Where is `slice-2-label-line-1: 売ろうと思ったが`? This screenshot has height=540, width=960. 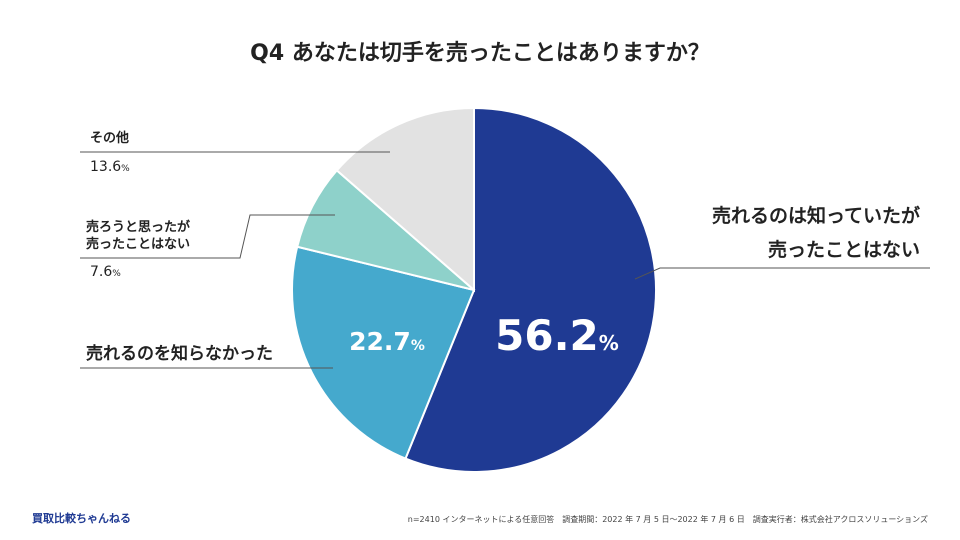
slice-2-label-line-1: 売ろうと思ったが is located at coordinates (138, 227).